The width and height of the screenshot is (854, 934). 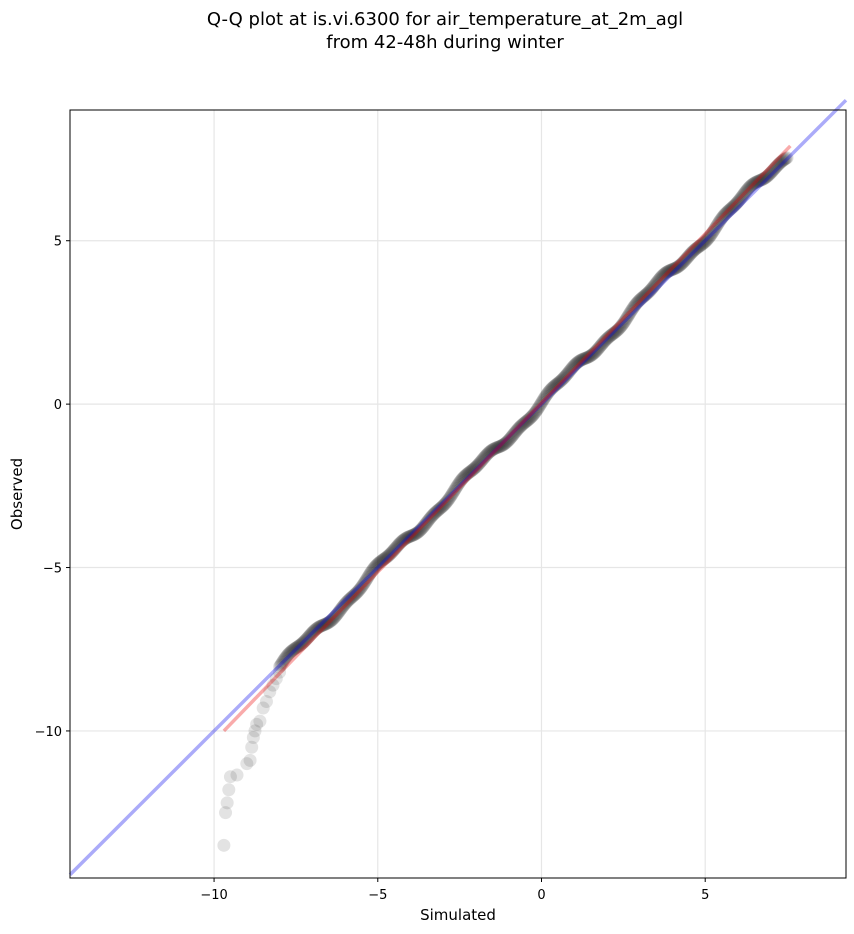 What do you see at coordinates (58, 405) in the screenshot?
I see `y-tick-label: 0` at bounding box center [58, 405].